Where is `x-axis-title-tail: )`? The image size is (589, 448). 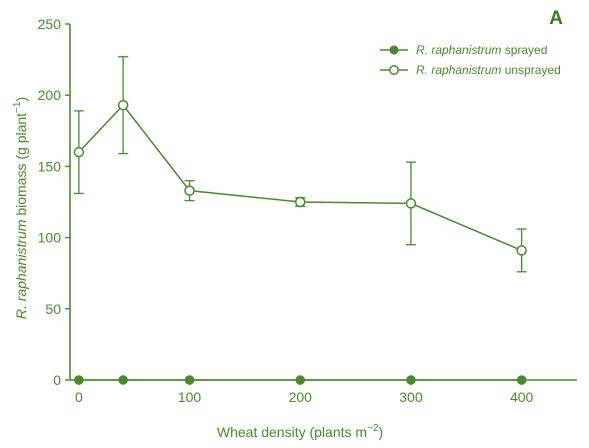
x-axis-title-tail: ) is located at coordinates (380, 432).